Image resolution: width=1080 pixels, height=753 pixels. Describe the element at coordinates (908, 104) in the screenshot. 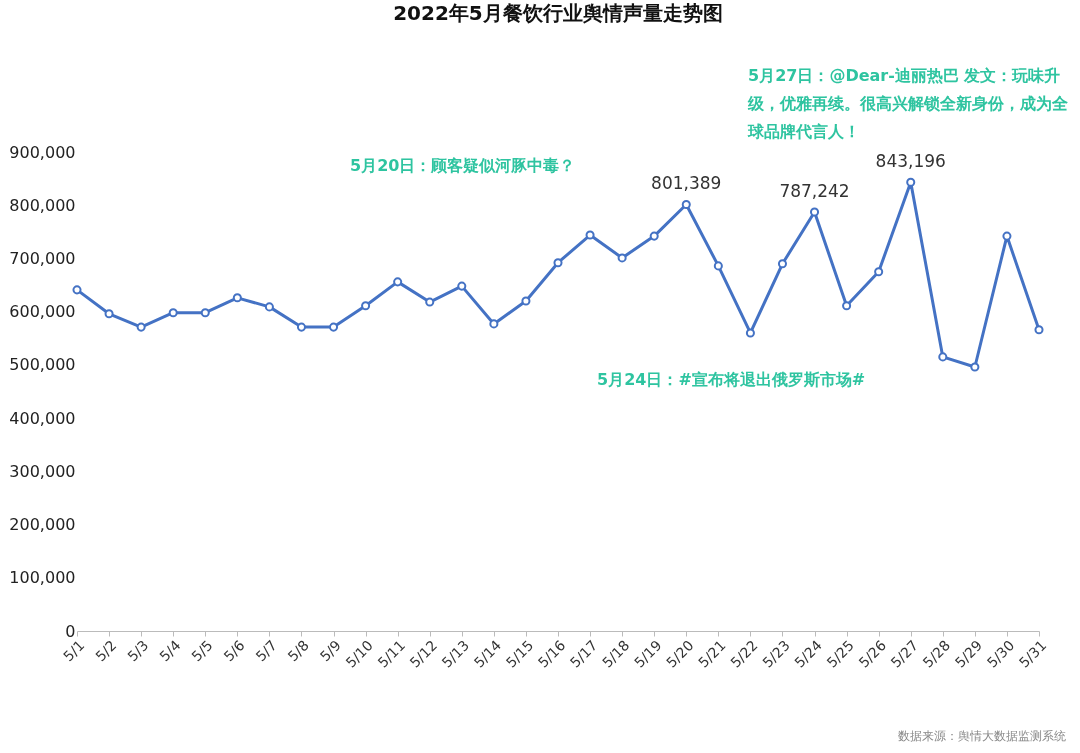

I see `text: 5月27日：@Dear-迪丽热巴 发文：玩味升级，优雅再续。很高兴解锁全新身份，成为全球品牌代言人！` at that location.